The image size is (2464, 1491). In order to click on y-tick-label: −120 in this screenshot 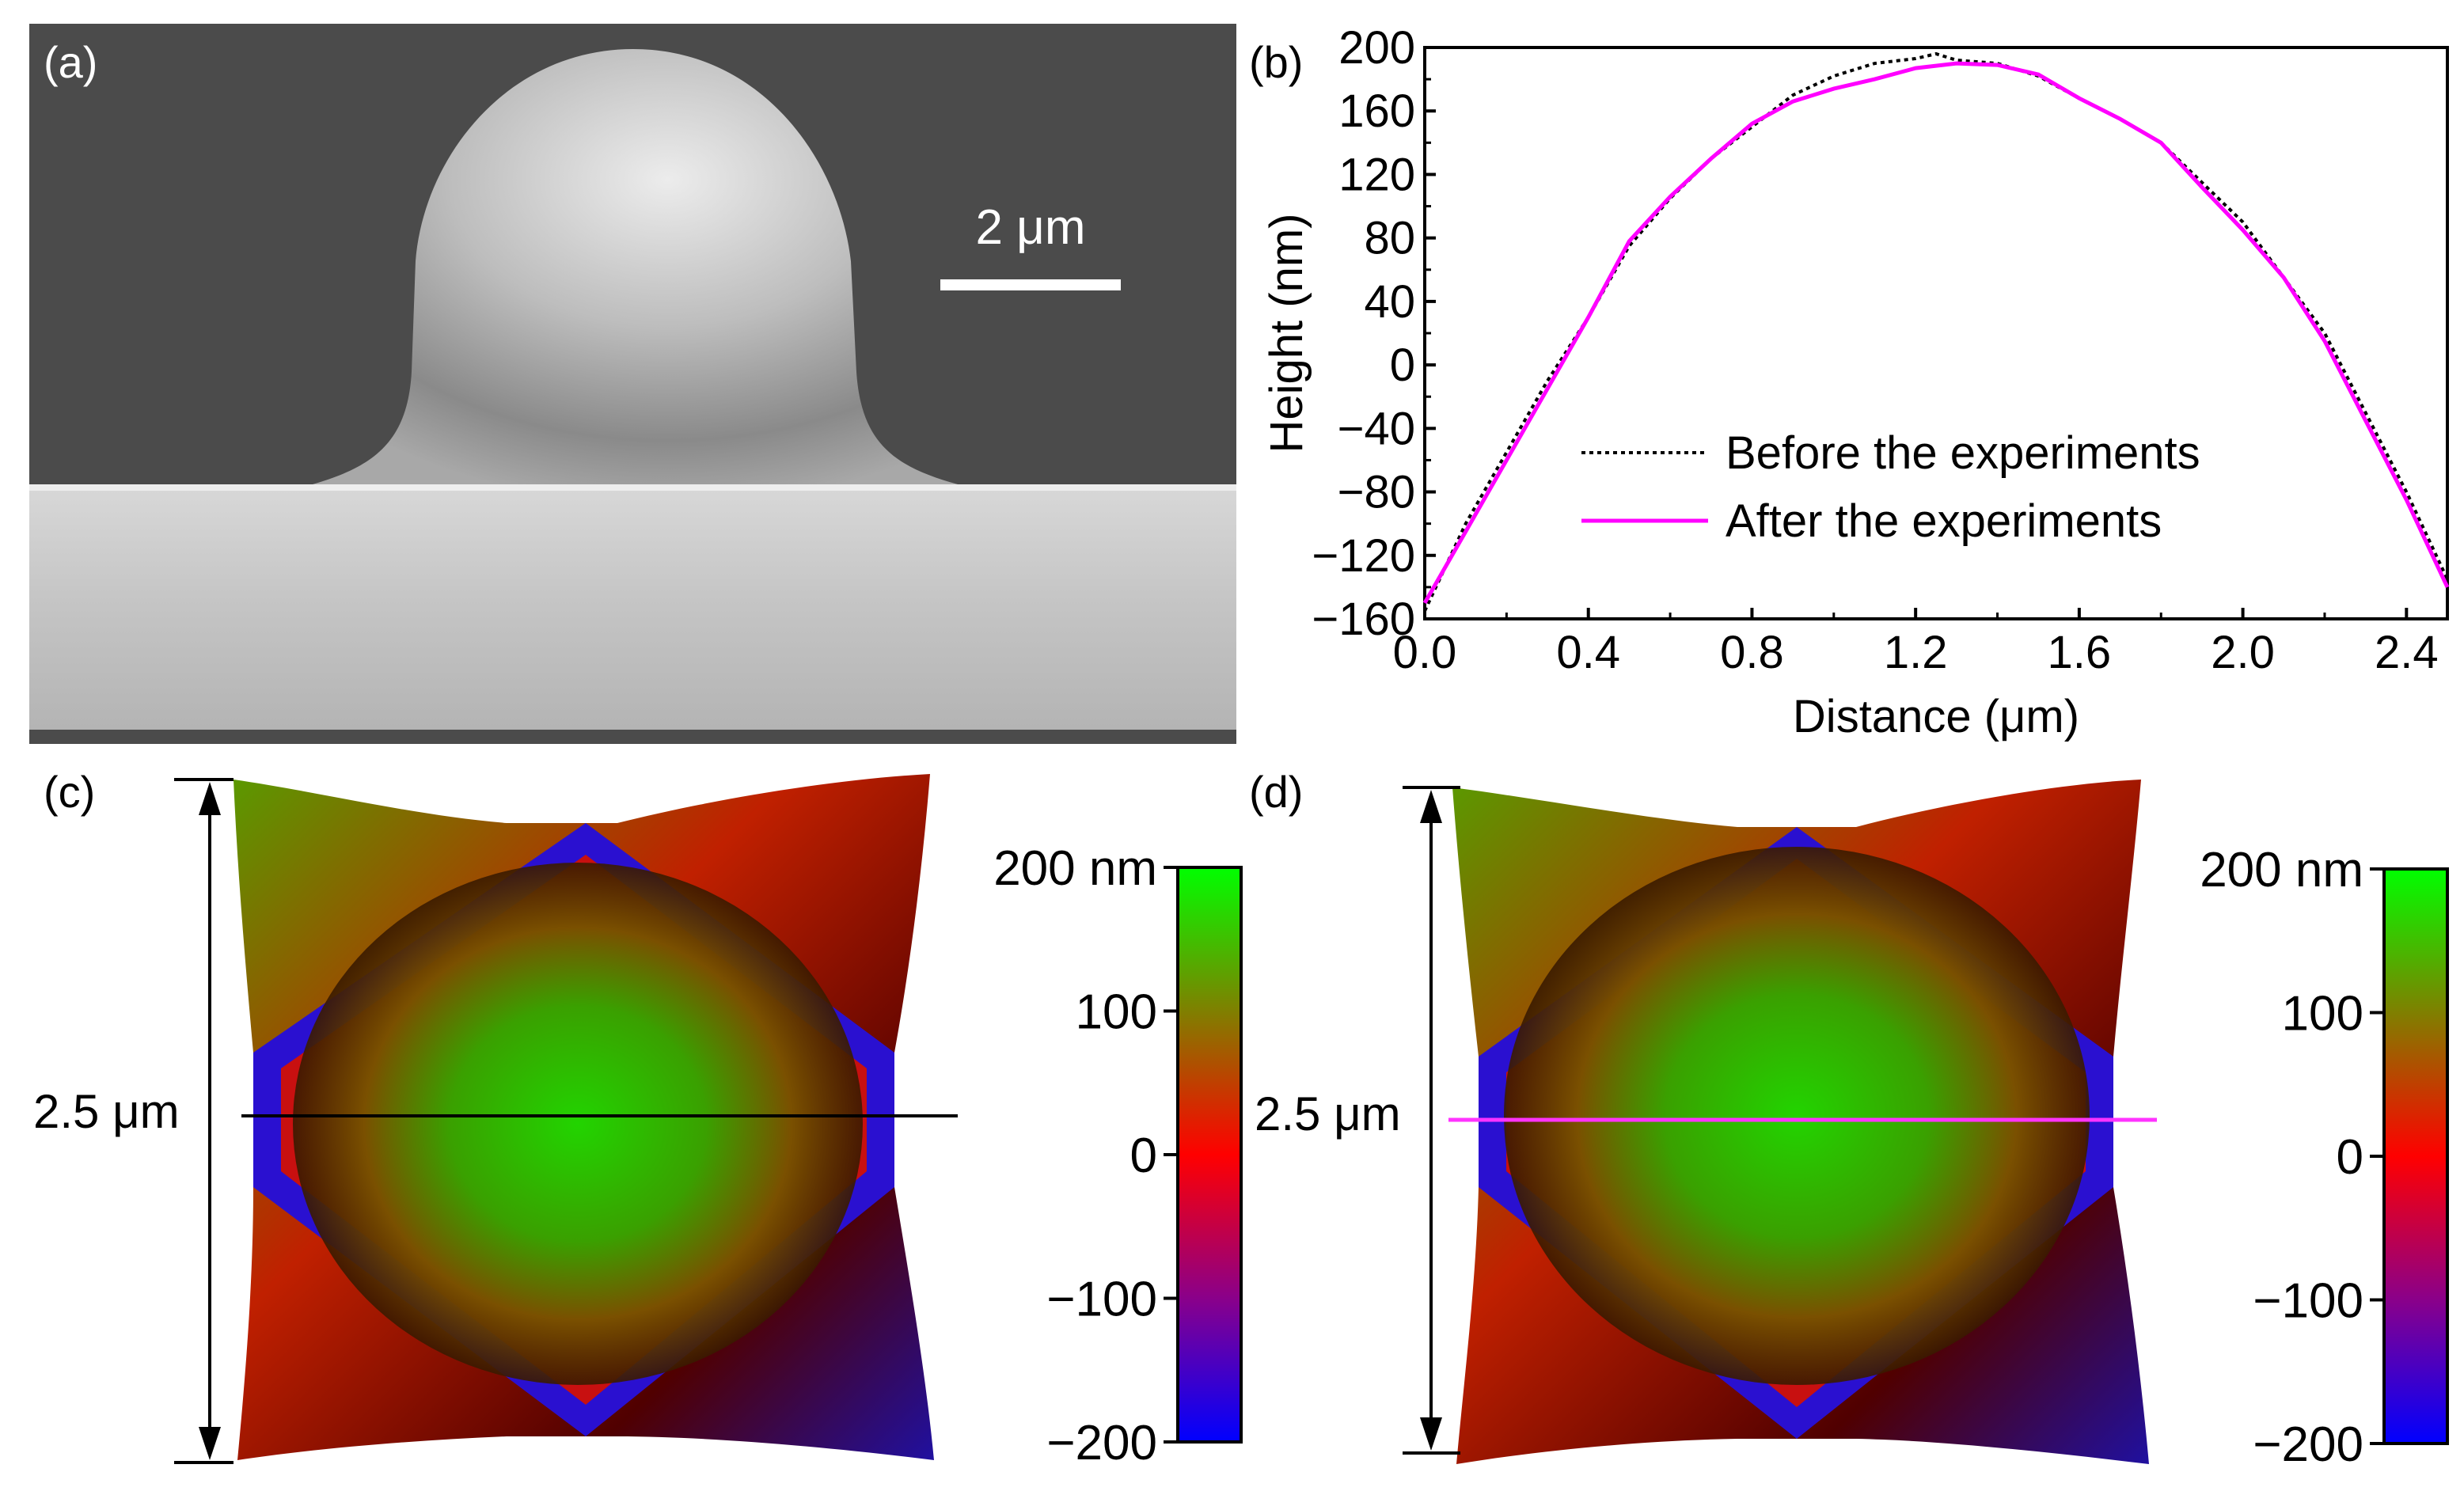, I will do `click(1363, 556)`.